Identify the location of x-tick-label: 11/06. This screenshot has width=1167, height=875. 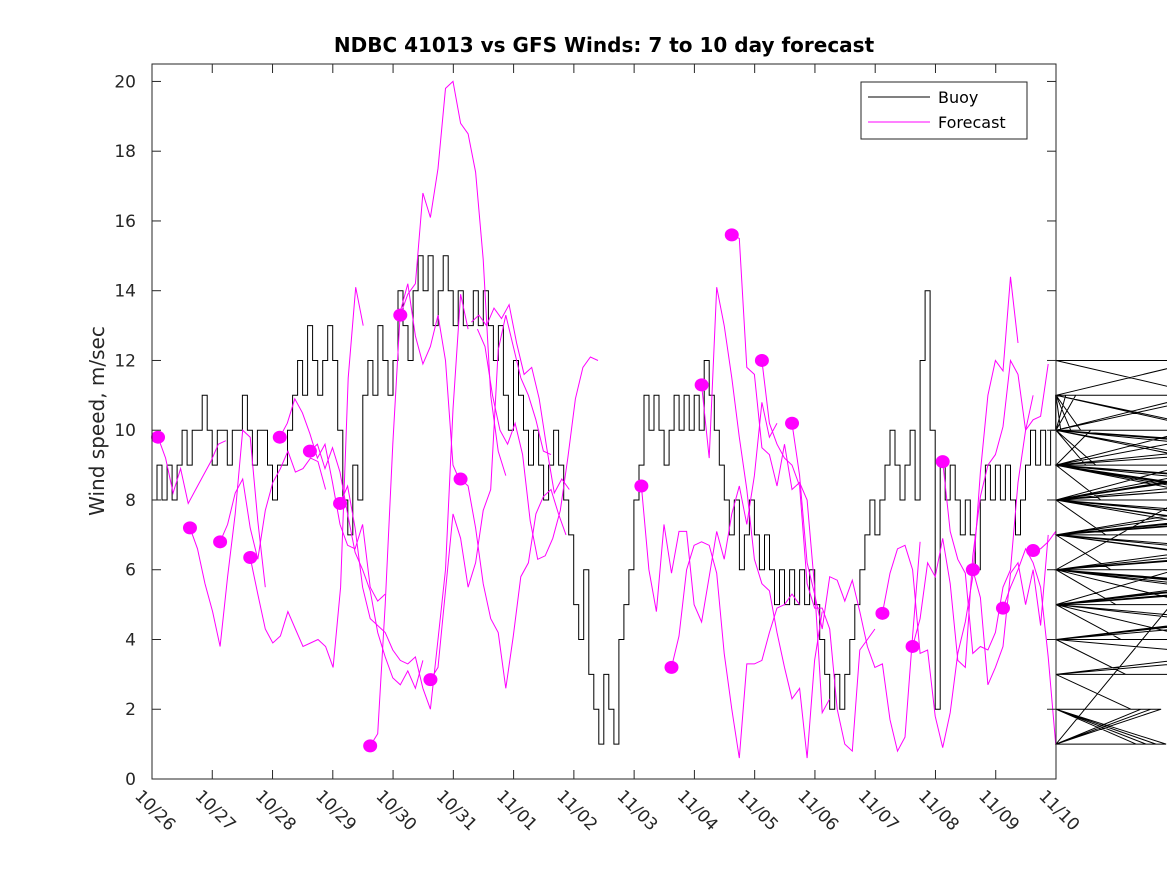
(817, 810).